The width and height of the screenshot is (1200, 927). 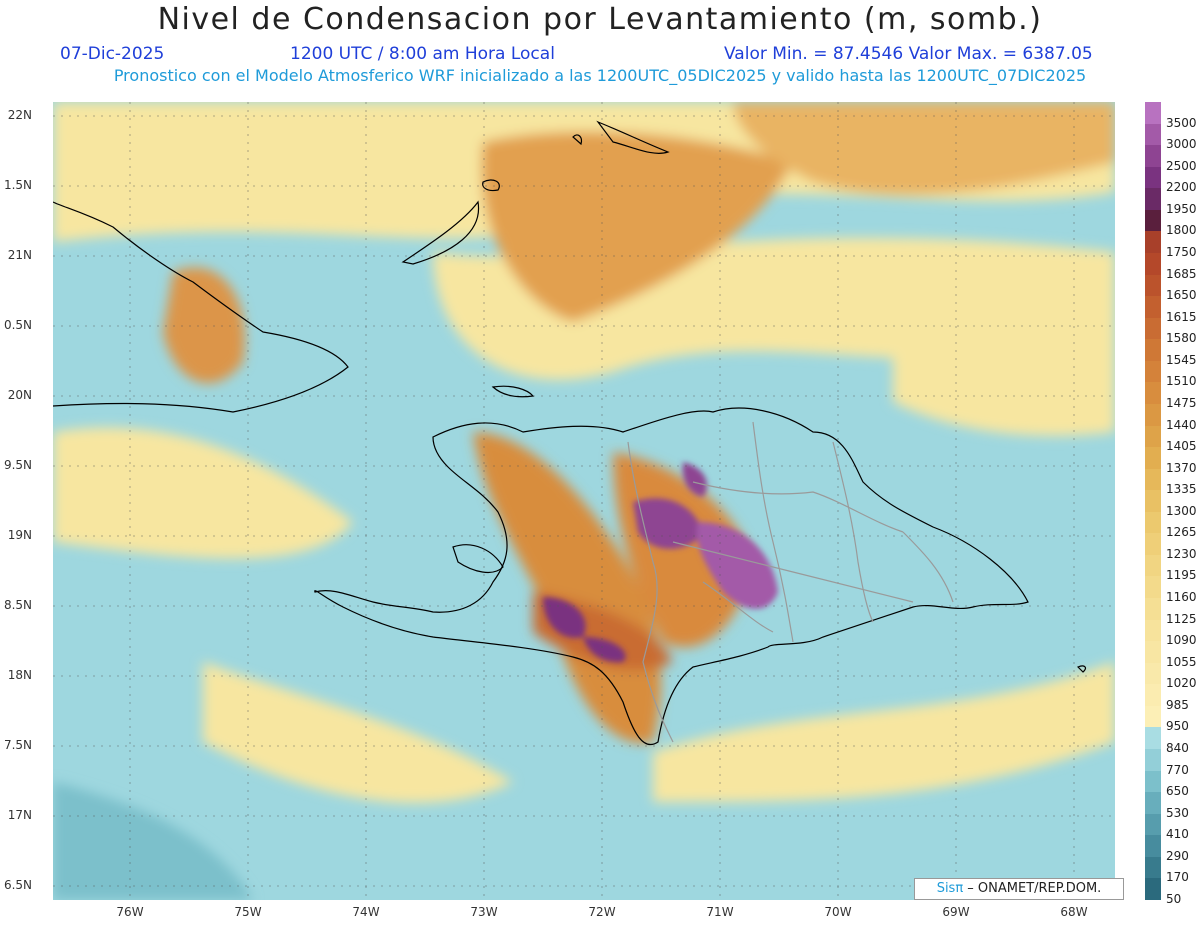 I want to click on legend-label: 1195, so click(x=1181, y=575).